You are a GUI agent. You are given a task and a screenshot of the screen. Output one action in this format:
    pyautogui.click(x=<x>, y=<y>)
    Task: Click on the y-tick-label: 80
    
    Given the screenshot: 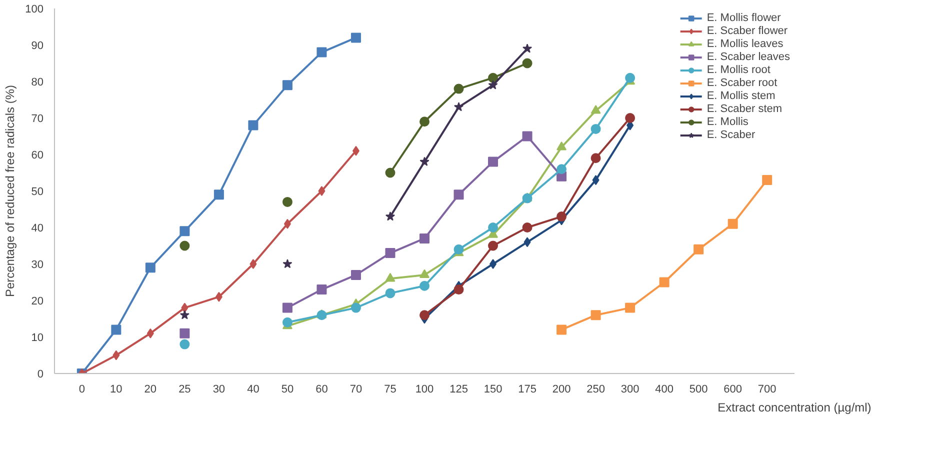 What is the action you would take?
    pyautogui.click(x=37, y=82)
    